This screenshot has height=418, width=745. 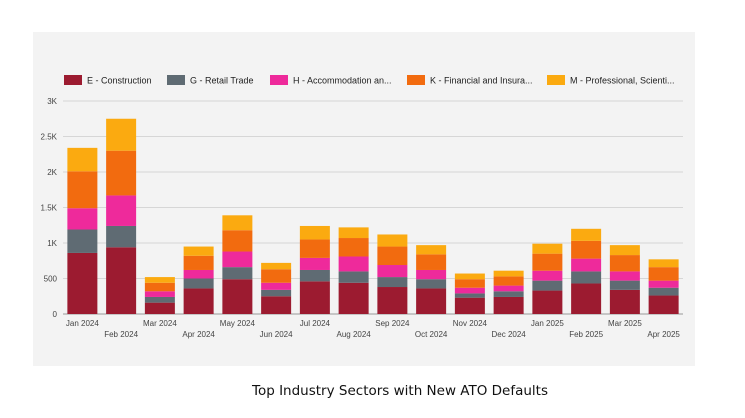 I want to click on x-tick-label: Feb 2024, so click(x=121, y=334).